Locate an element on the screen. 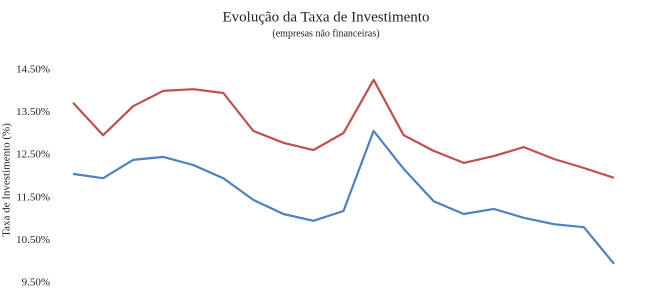 This screenshot has height=293, width=653. y-tick-label: 13.50% is located at coordinates (33, 112).